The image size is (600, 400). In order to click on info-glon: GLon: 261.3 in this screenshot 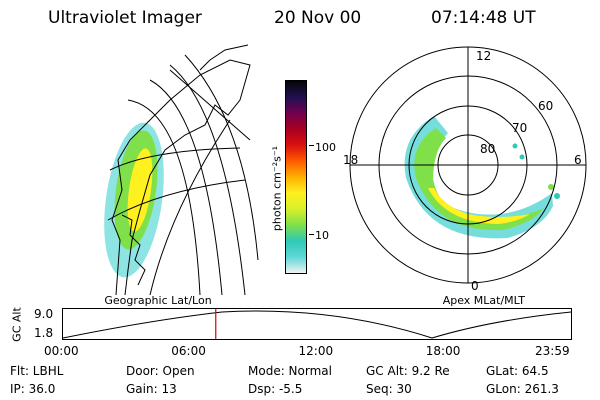, I will do `click(522, 389)`.